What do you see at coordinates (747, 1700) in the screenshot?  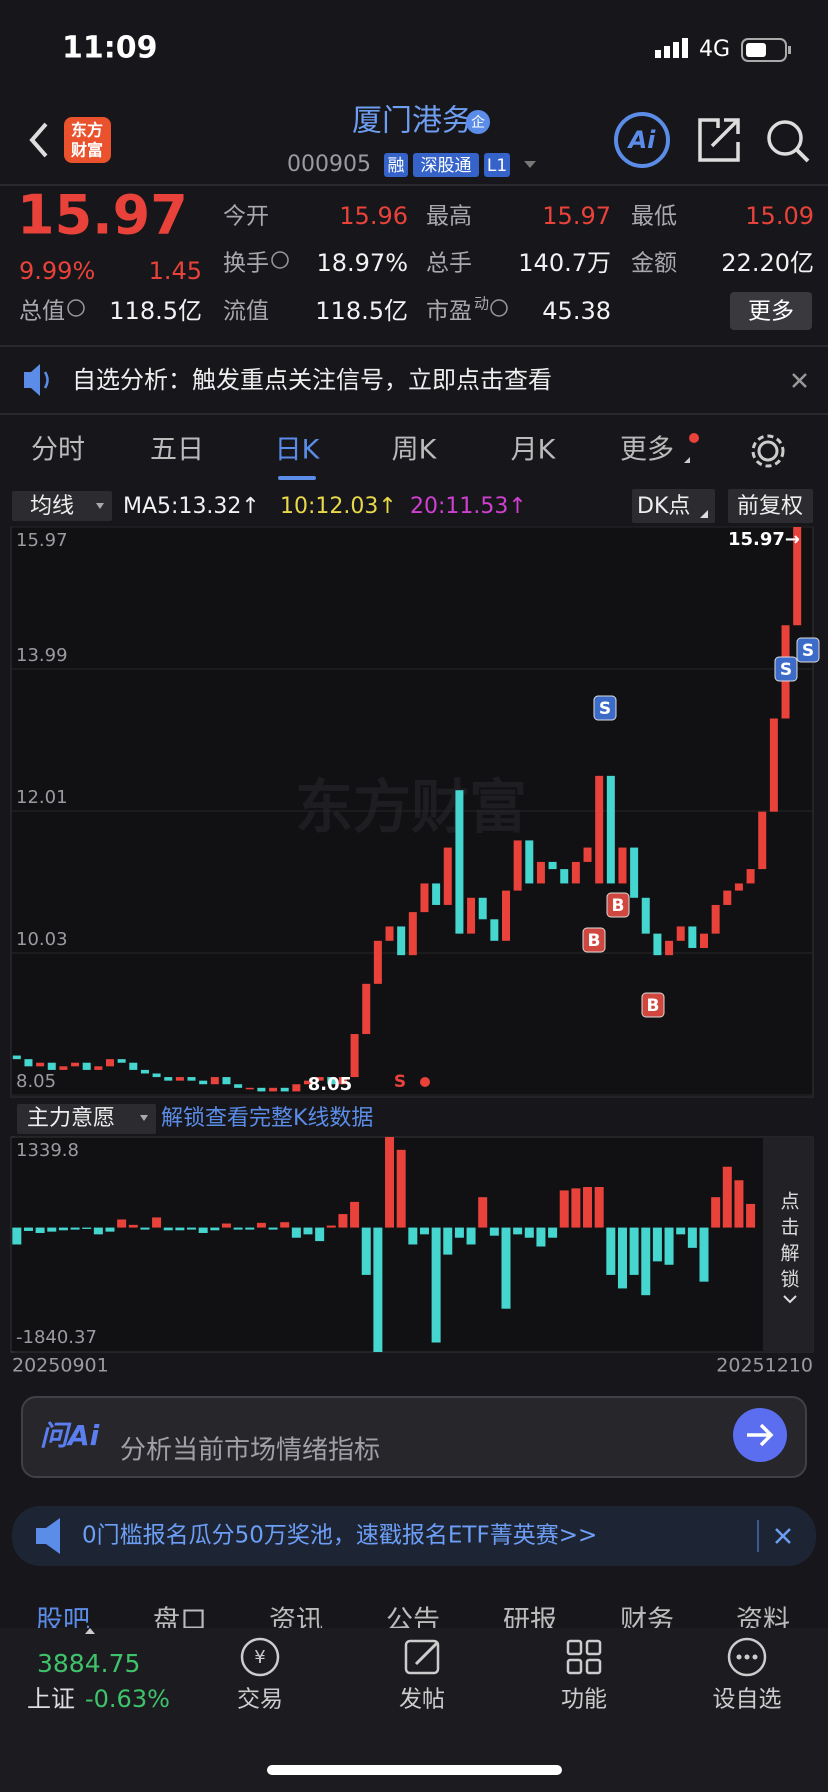 I see `nav-item: 设自选` at bounding box center [747, 1700].